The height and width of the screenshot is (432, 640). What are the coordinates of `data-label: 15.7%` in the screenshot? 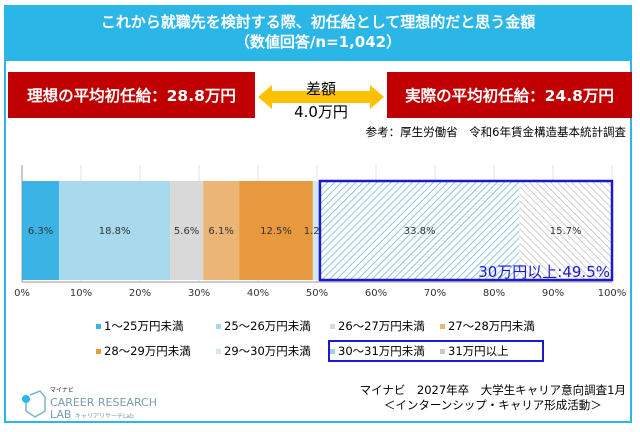 It's located at (566, 231).